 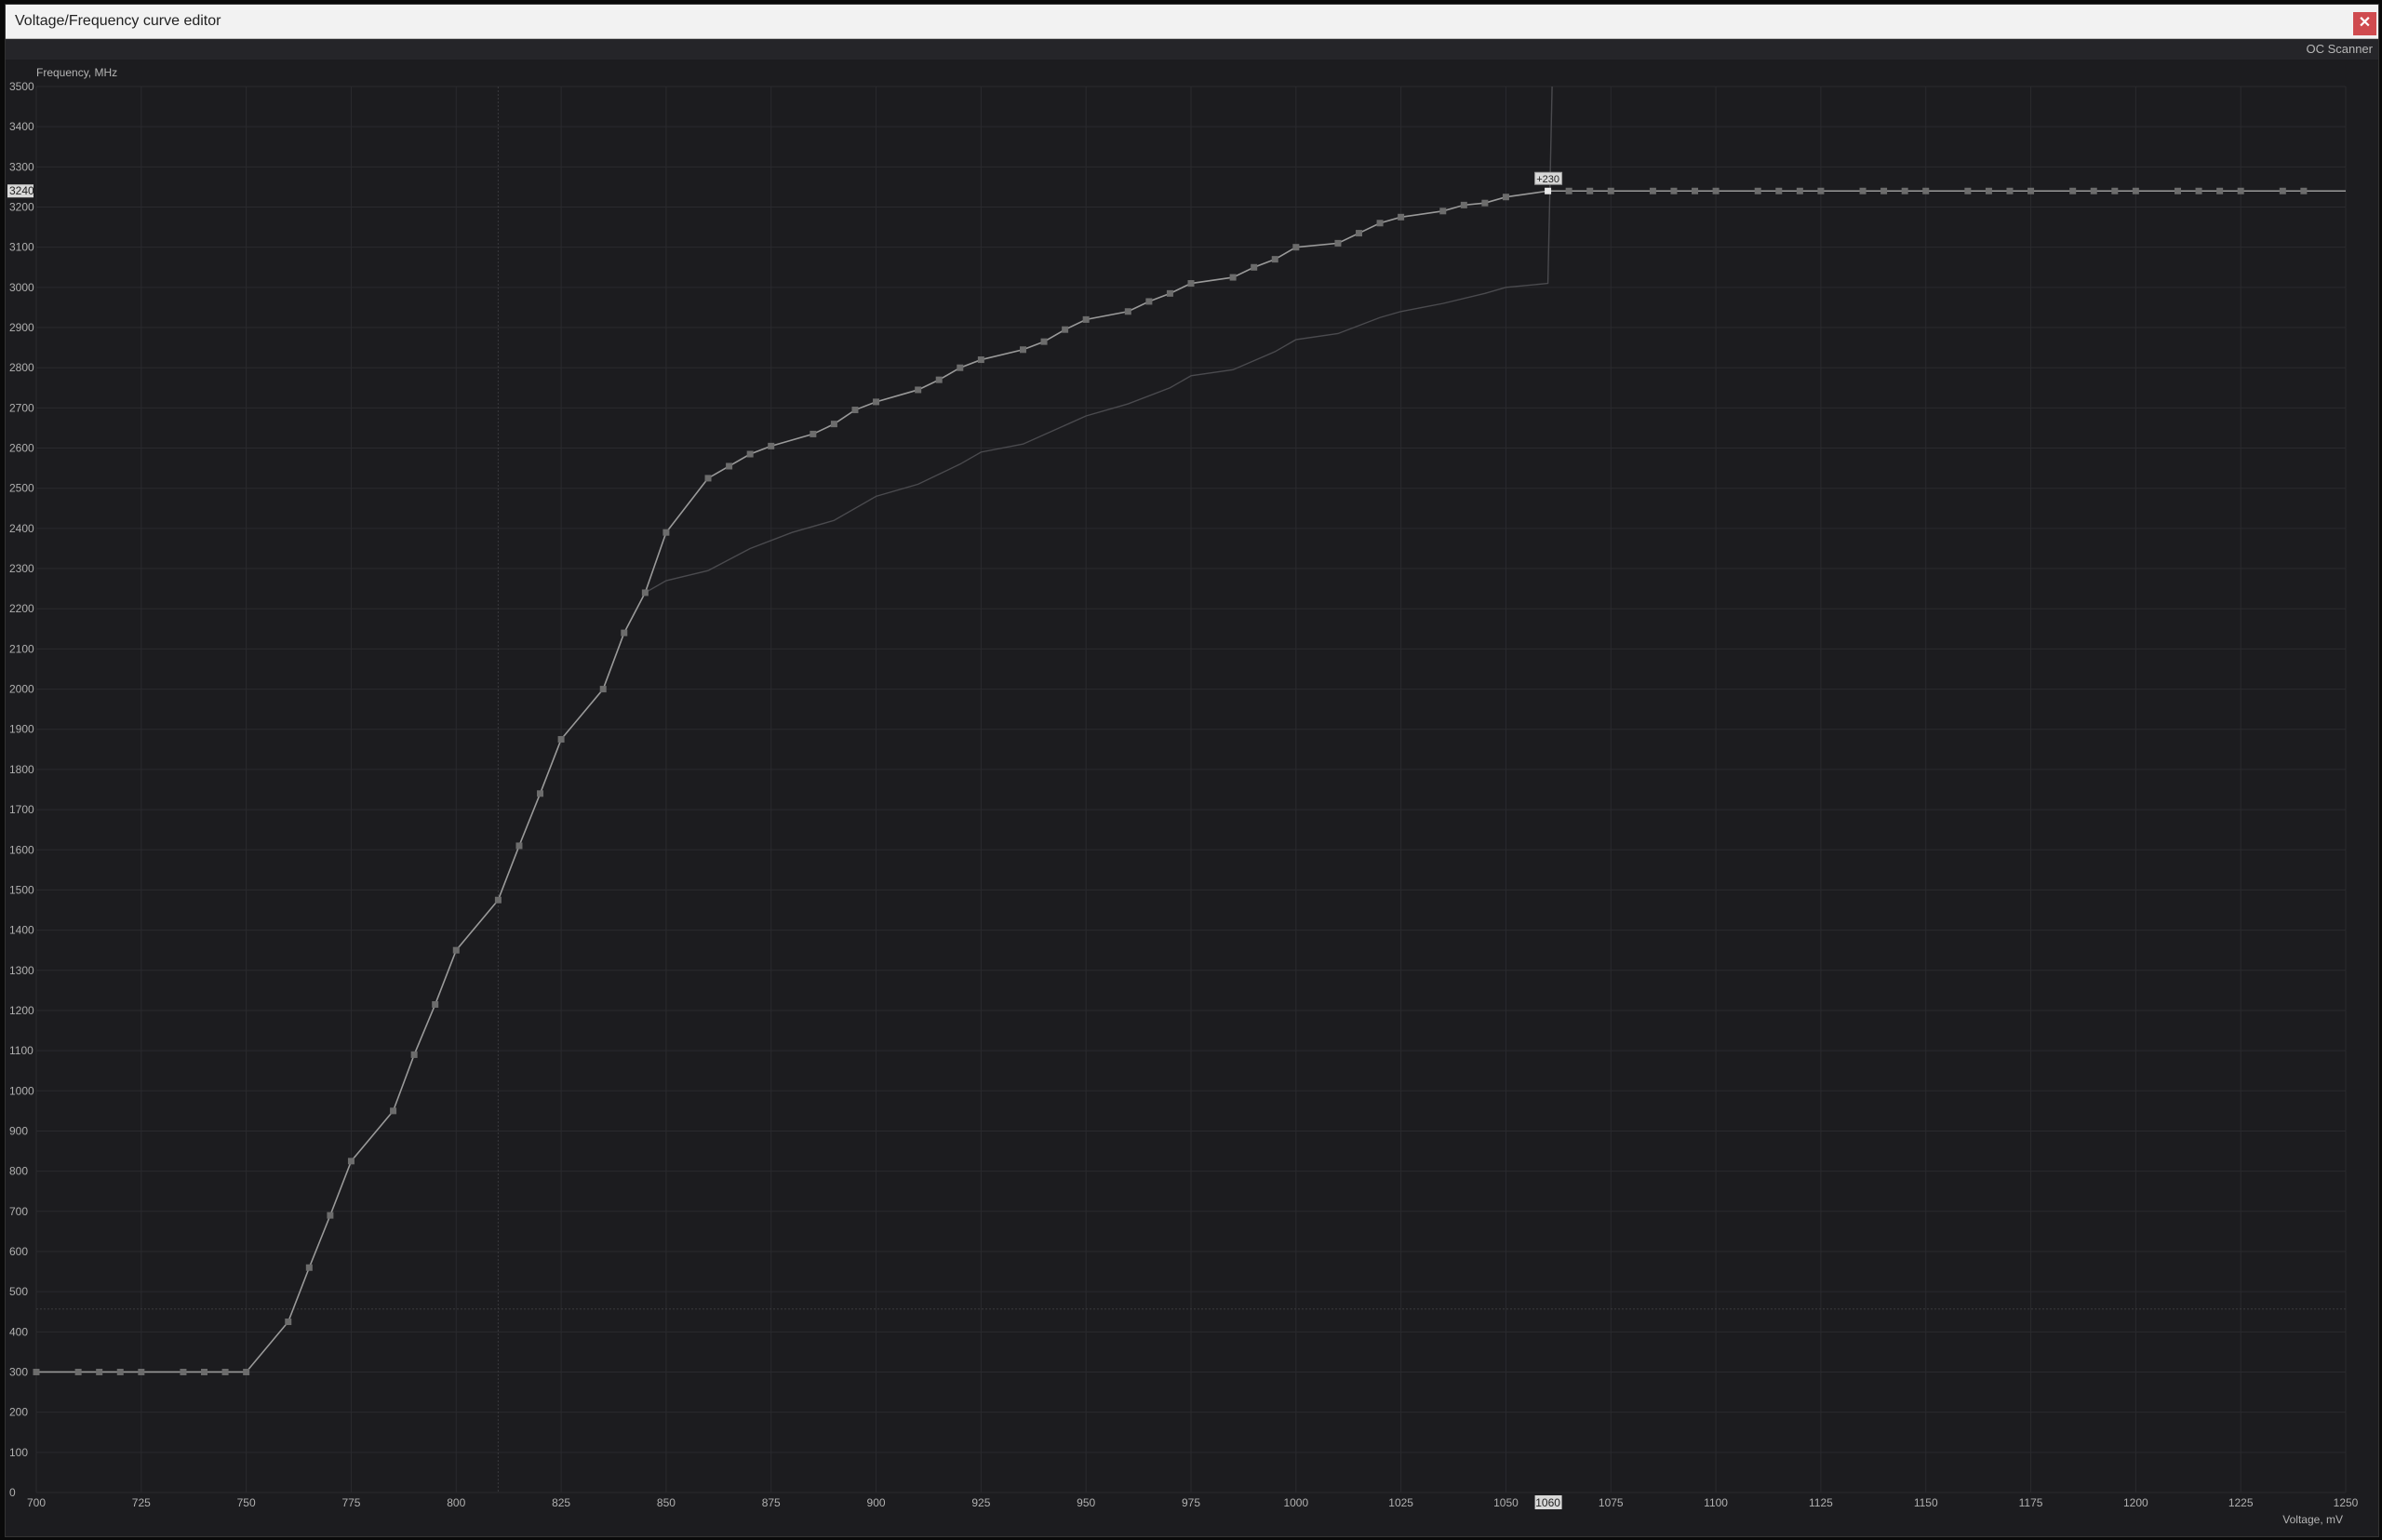 What do you see at coordinates (1548, 190) in the screenshot?
I see `selected-curve-point` at bounding box center [1548, 190].